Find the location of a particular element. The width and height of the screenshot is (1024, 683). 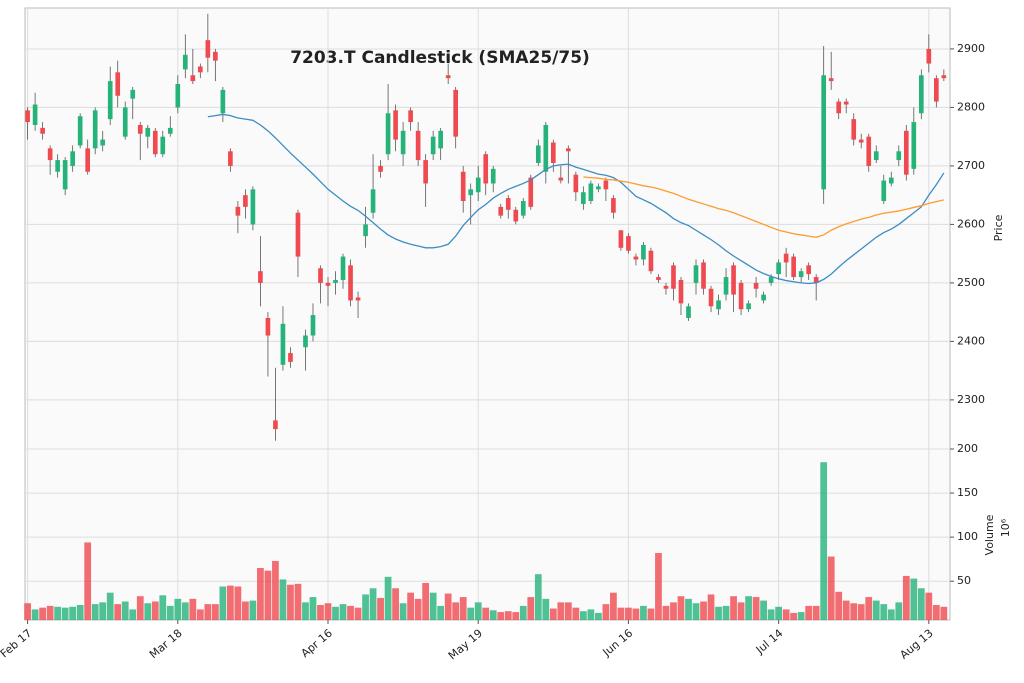

x-tick-label: Aug 13 is located at coordinates (916, 644).